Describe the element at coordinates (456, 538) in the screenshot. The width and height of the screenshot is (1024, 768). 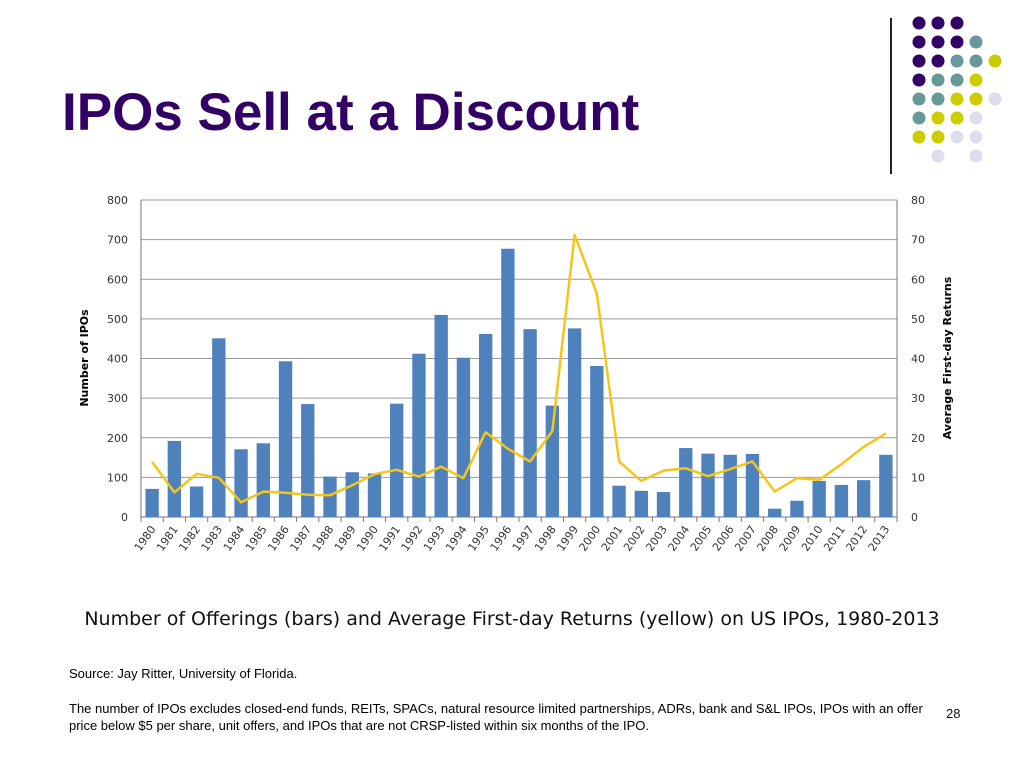
I see `x-tick-label: 1994` at that location.